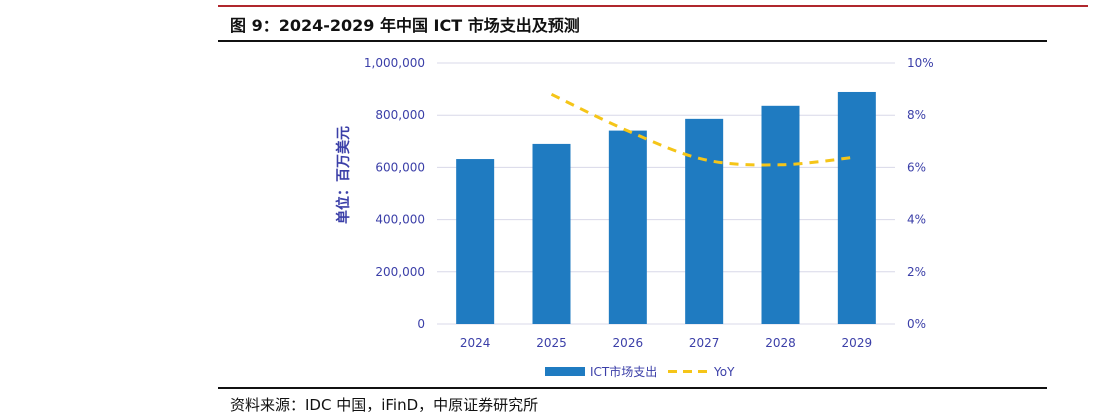 The height and width of the screenshot is (420, 1094). What do you see at coordinates (653, 6) in the screenshot?
I see `top-accent-rule` at bounding box center [653, 6].